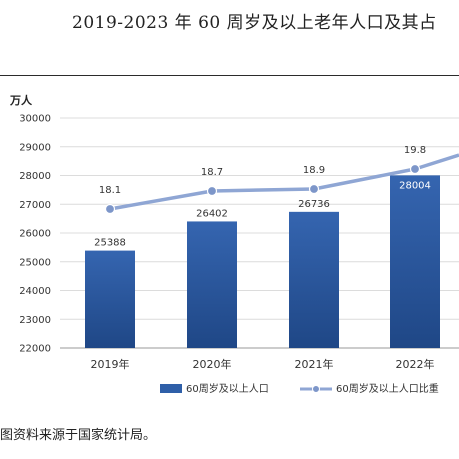  I want to click on line-value-label: 18.7, so click(212, 172).